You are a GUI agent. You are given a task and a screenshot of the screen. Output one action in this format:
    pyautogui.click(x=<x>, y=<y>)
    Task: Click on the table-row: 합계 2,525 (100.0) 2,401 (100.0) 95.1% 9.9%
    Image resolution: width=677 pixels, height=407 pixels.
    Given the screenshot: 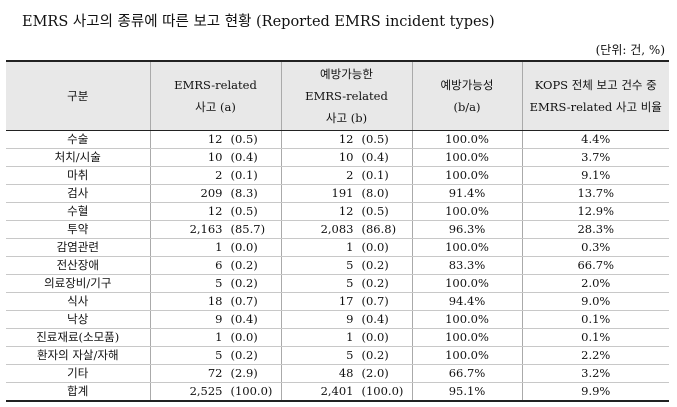 What is the action you would take?
    pyautogui.click(x=337, y=392)
    